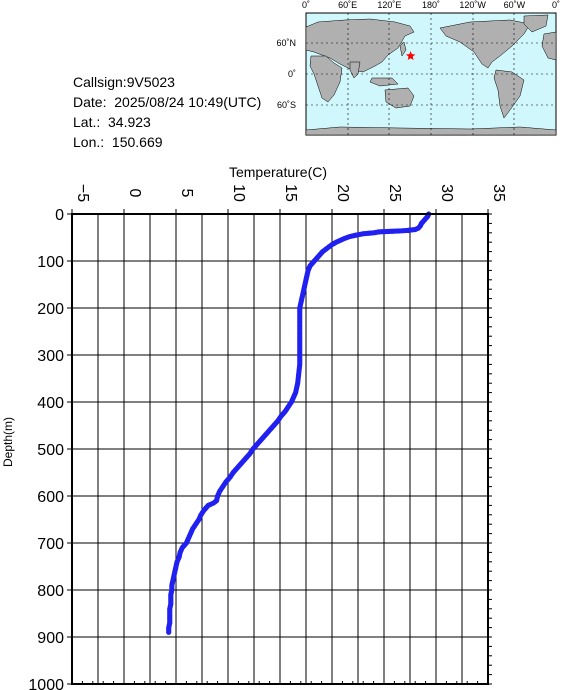 This screenshot has width=564, height=690. Describe the element at coordinates (498, 193) in the screenshot. I see `x-tick-label: 35` at that location.